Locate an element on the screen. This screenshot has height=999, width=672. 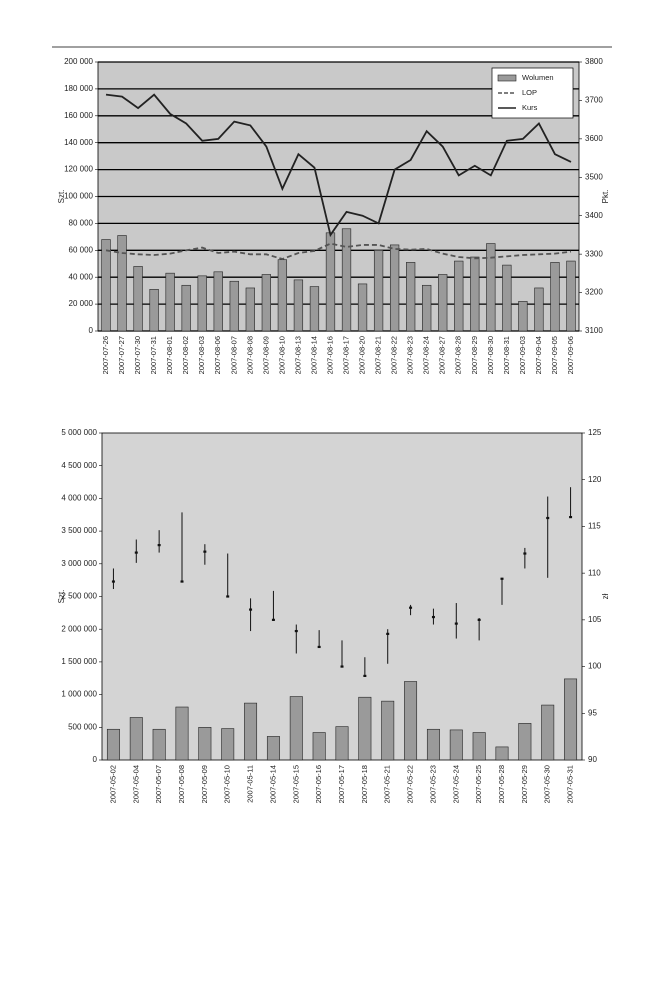
y2-axis-label: zł is located at coordinates (605, 596).